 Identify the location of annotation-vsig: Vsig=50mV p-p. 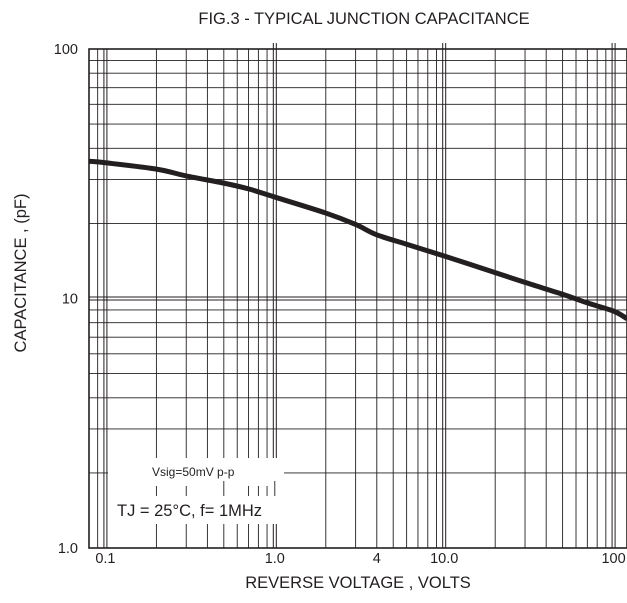
(193, 472).